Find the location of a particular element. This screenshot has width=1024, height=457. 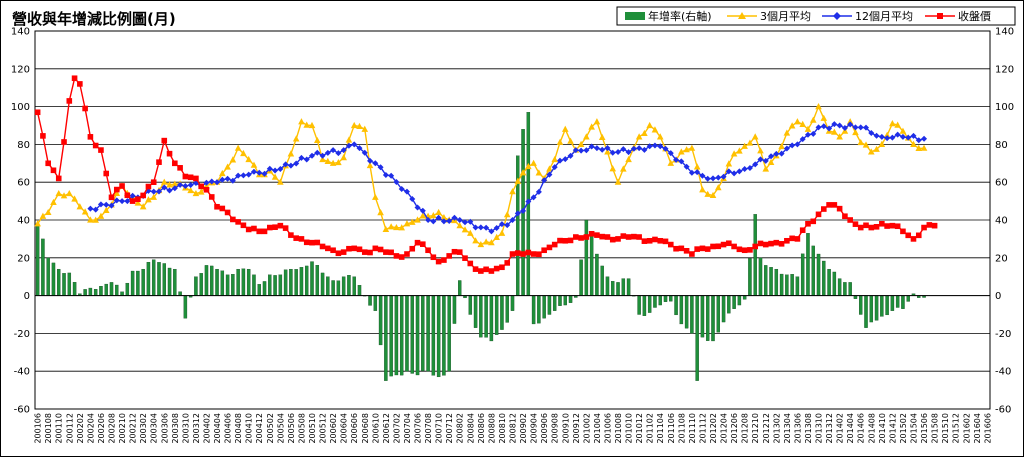

x-tick-label: 200710 is located at coordinates (439, 428).